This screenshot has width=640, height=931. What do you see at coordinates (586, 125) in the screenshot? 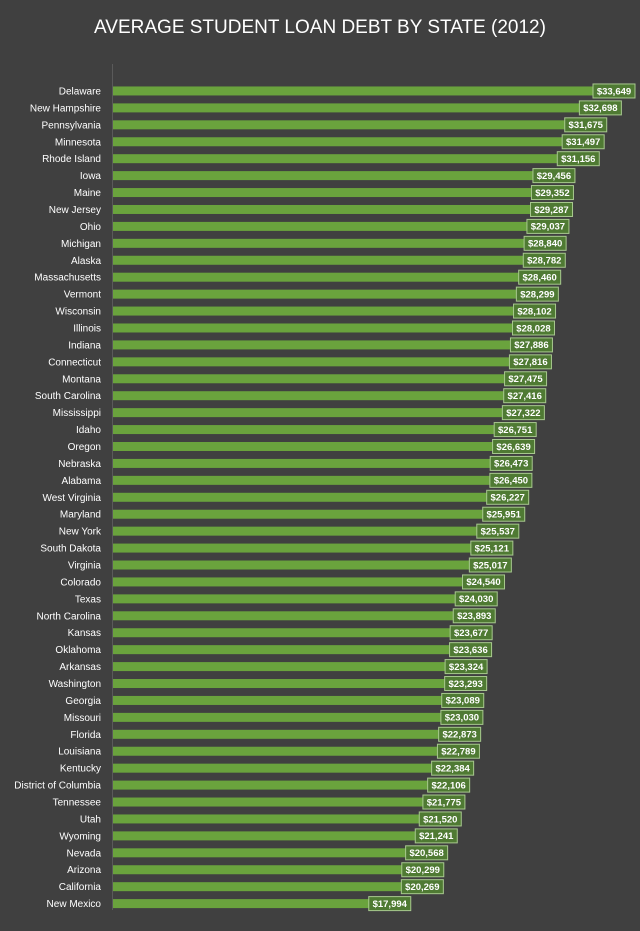
I see `data-label: $31,675` at bounding box center [586, 125].